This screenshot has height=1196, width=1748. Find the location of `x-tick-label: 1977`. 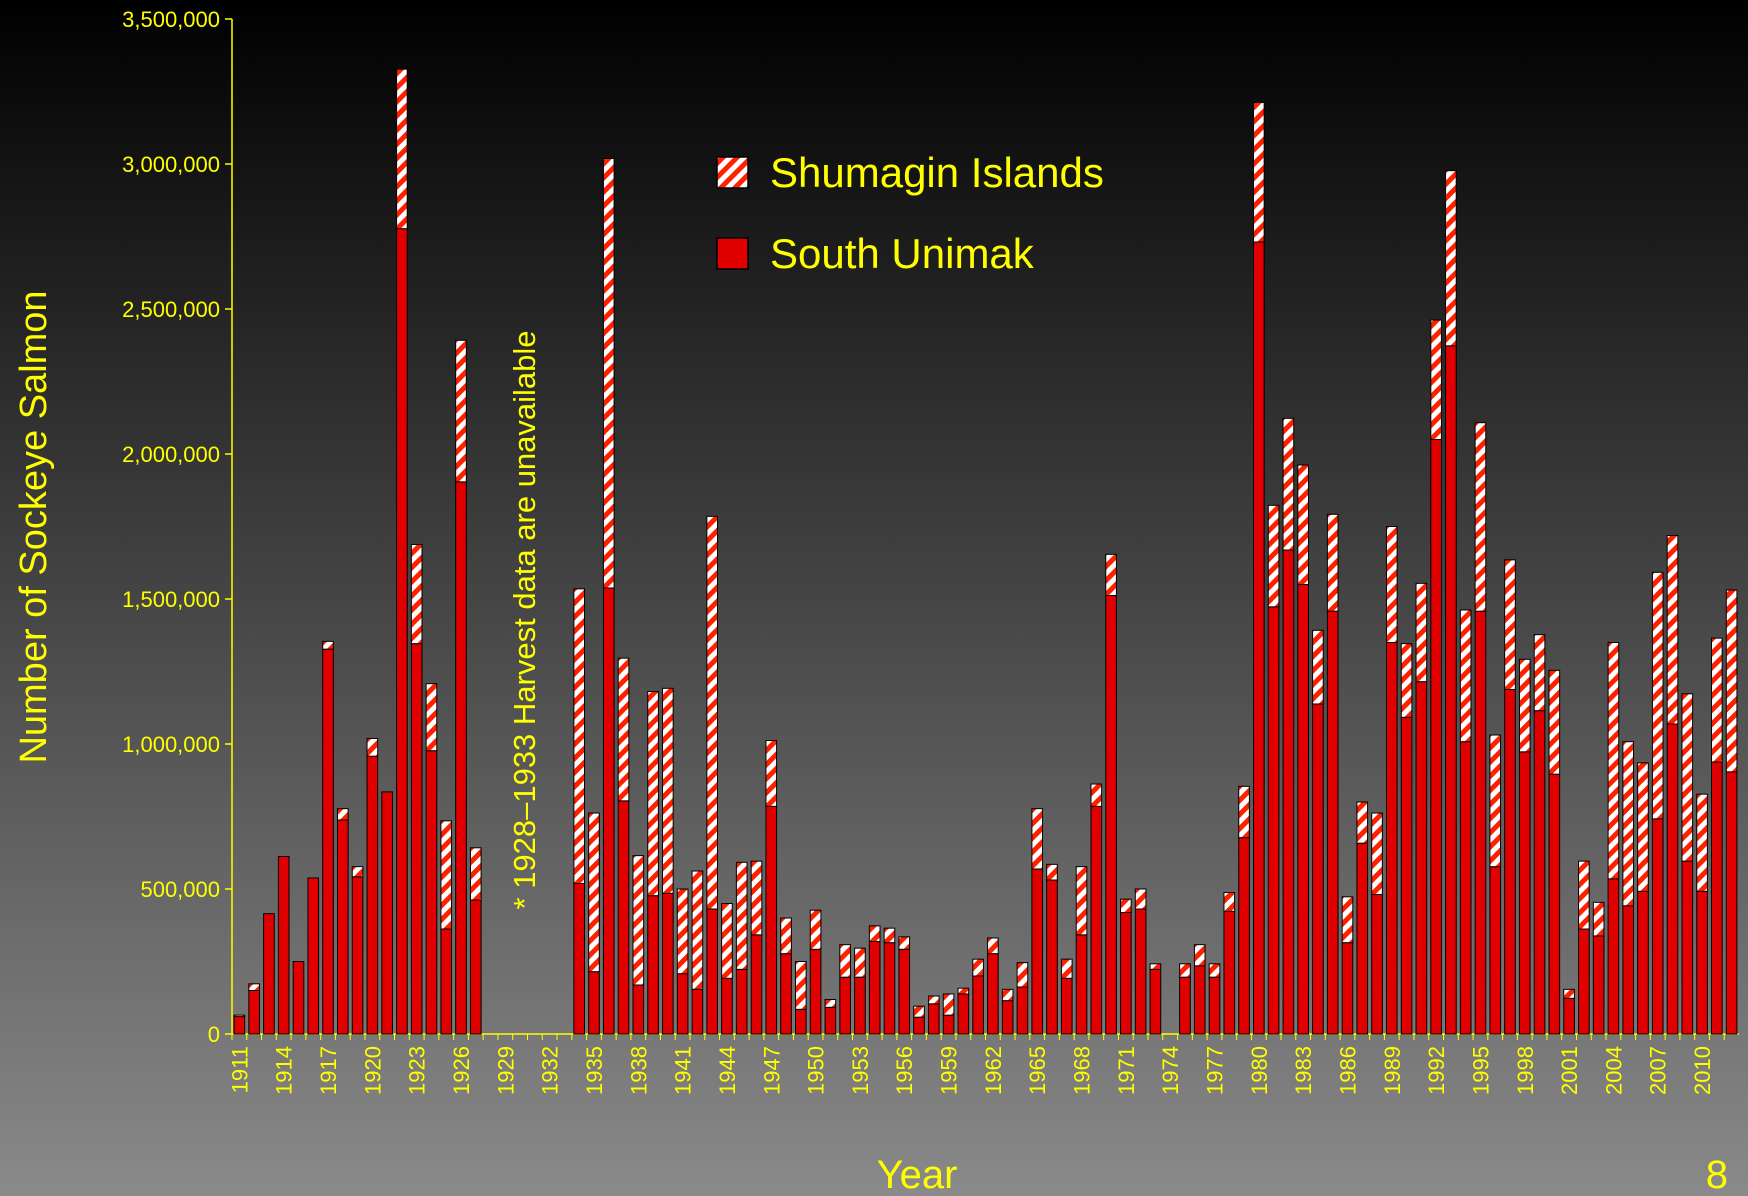

x-tick-label: 1977 is located at coordinates (1215, 1070).